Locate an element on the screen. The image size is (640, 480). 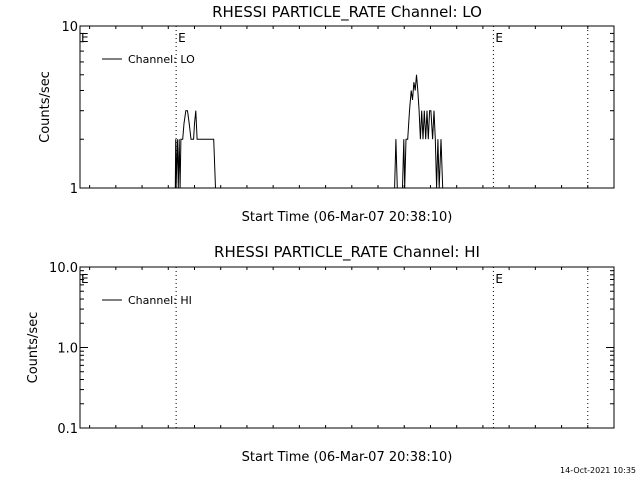
y-tick-label: 0.1 is located at coordinates (67, 429).